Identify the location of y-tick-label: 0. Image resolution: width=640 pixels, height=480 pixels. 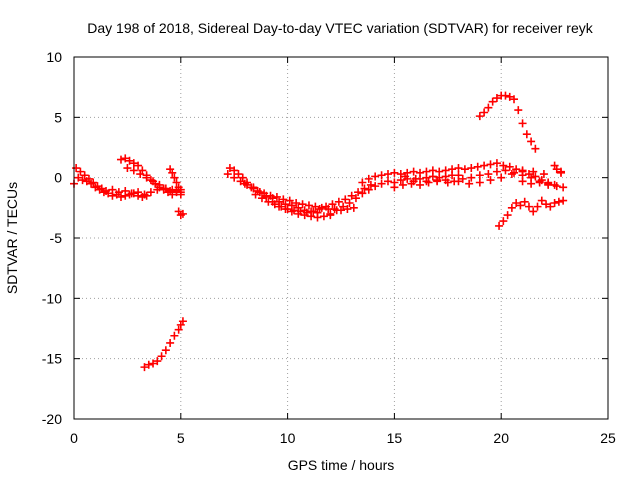
(58, 178).